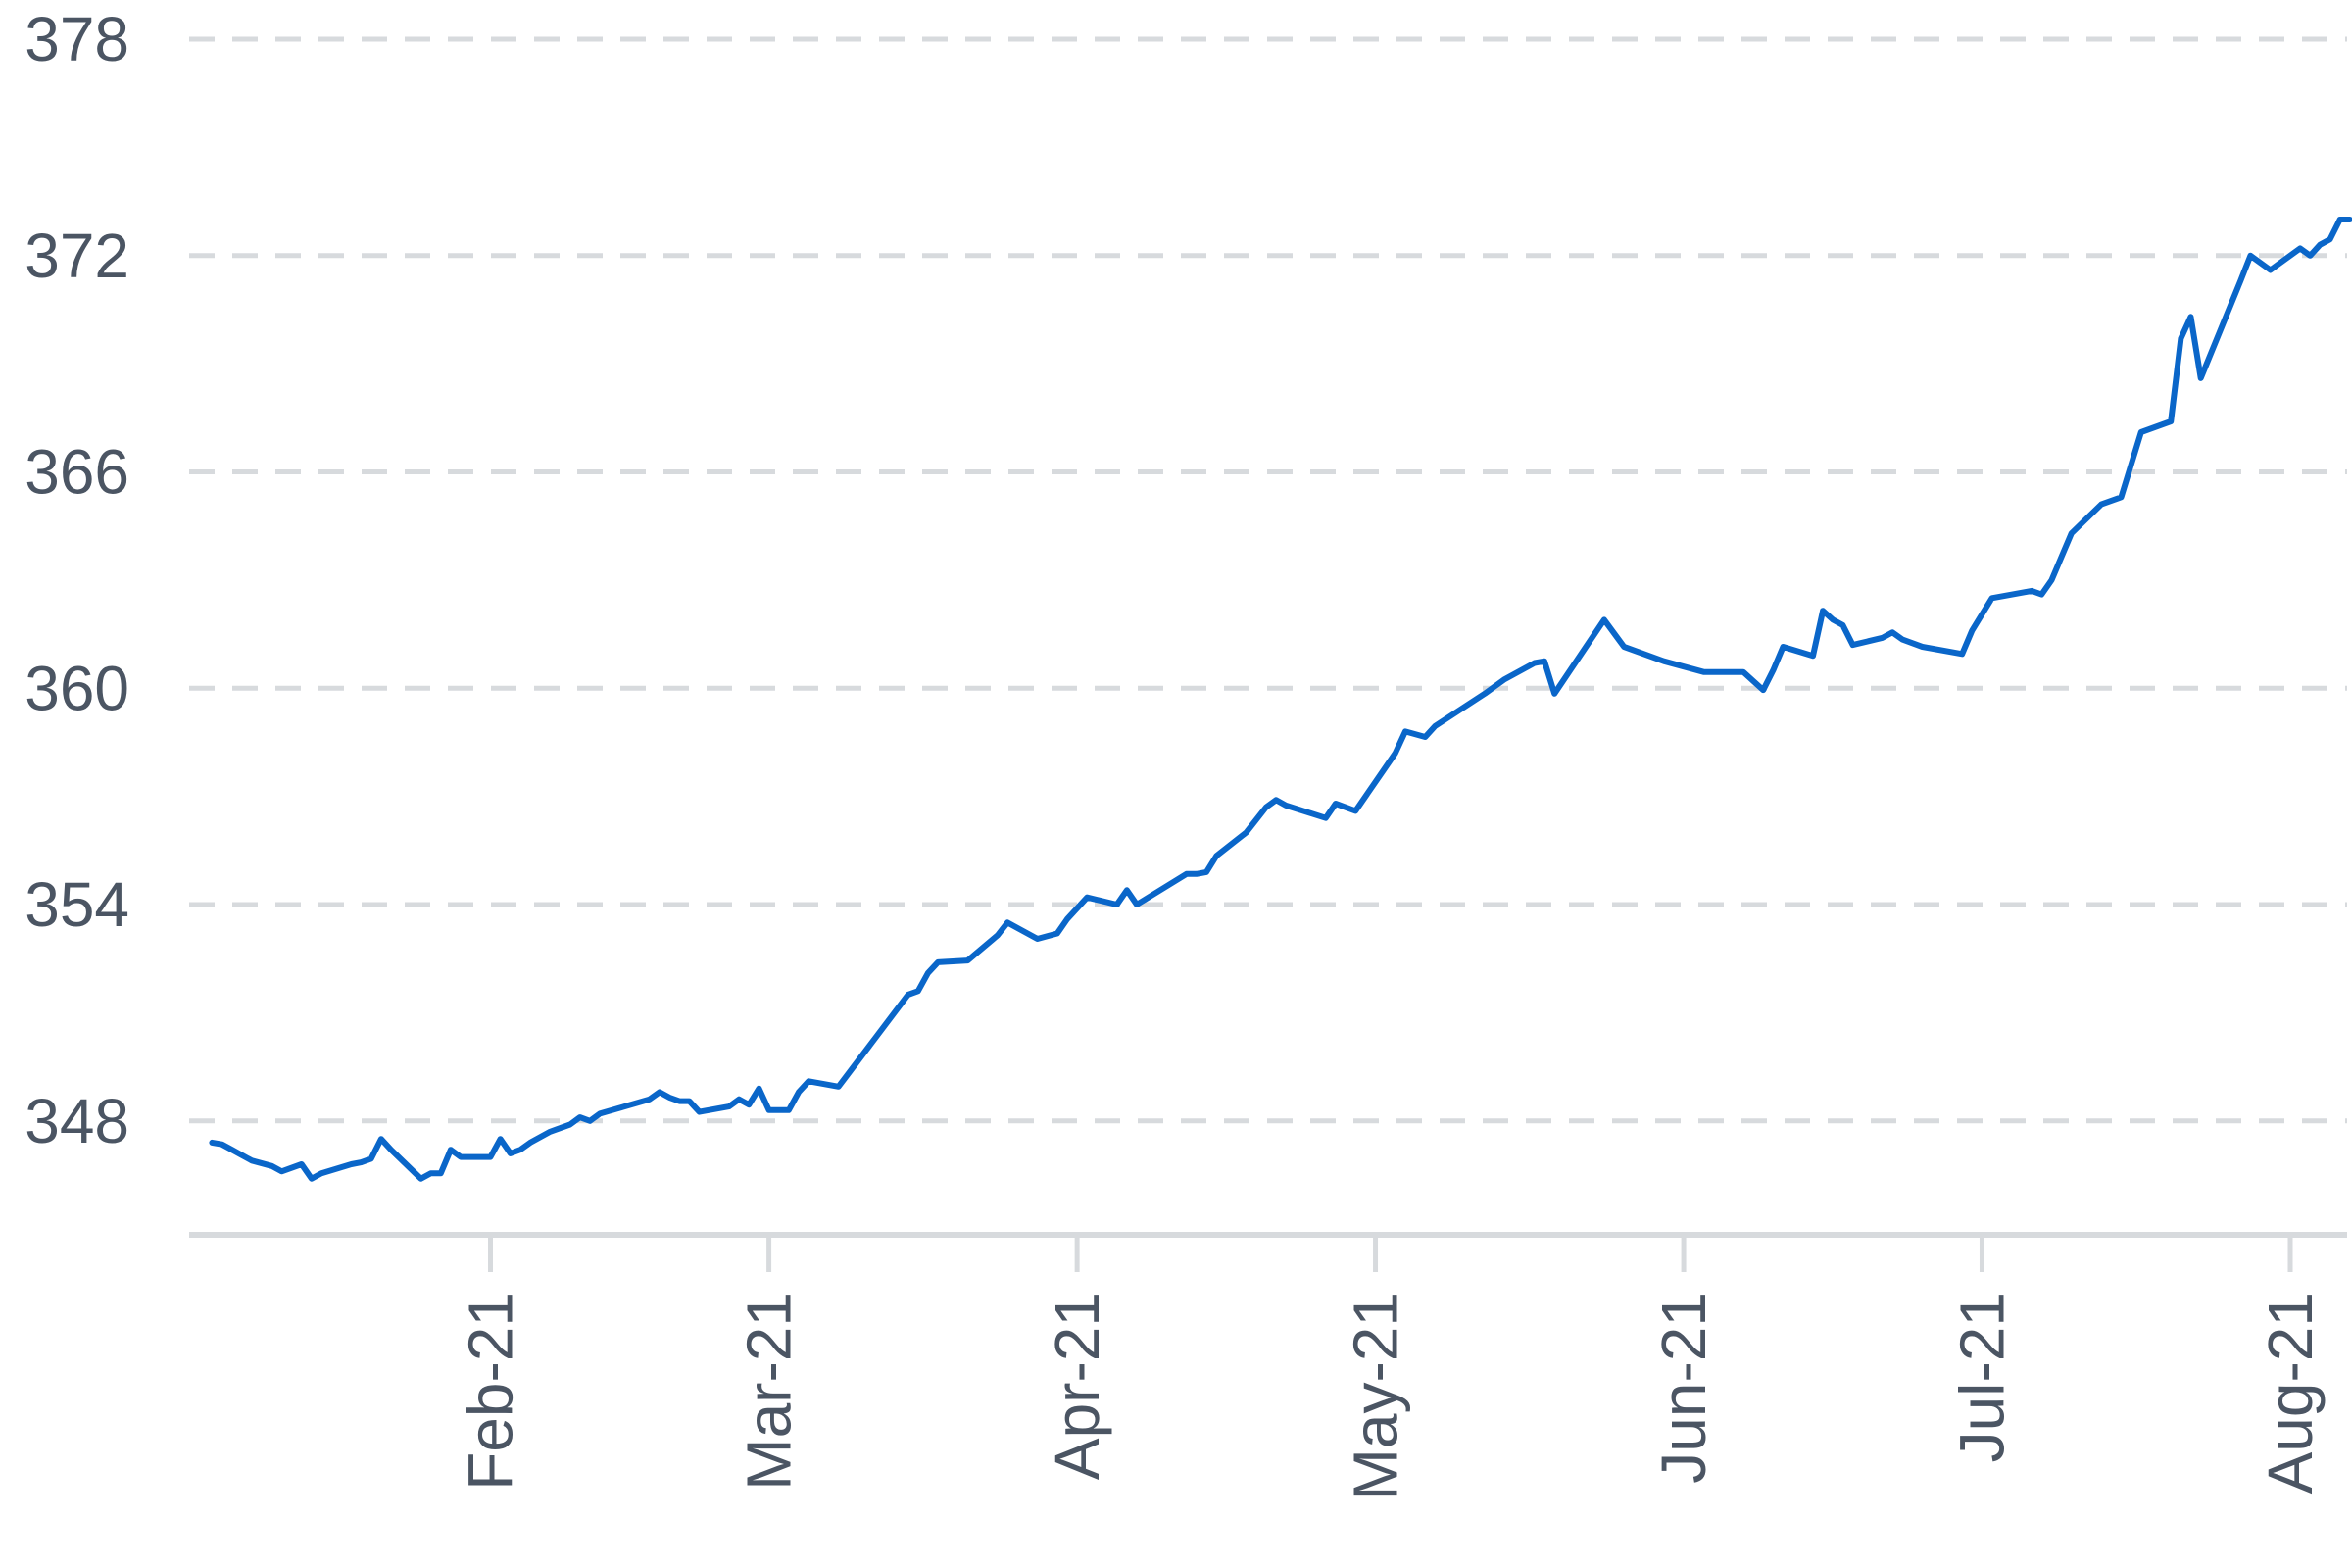  Describe the element at coordinates (76, 580) in the screenshot. I see `y-axis-tick-labels: 348 354 360 366 372 378` at that location.